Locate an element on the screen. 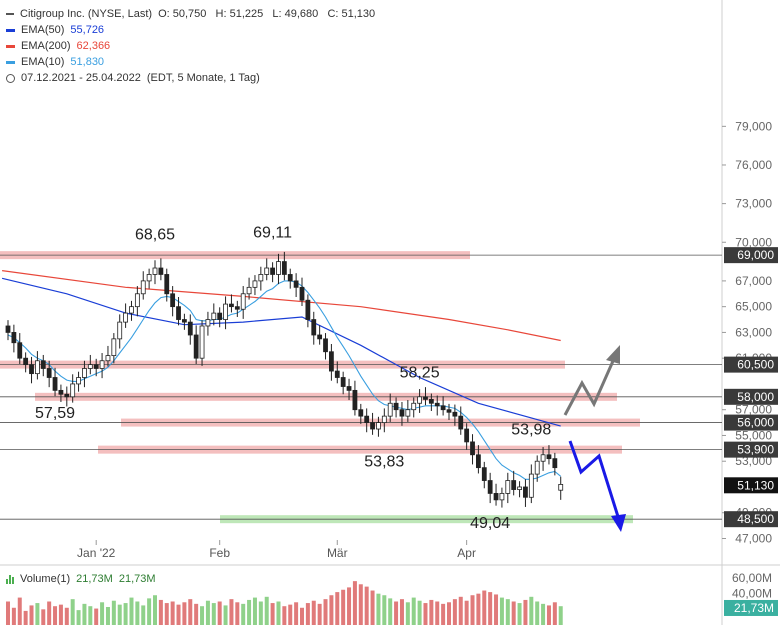  volume-value-2: 21,73M is located at coordinates (137, 579).